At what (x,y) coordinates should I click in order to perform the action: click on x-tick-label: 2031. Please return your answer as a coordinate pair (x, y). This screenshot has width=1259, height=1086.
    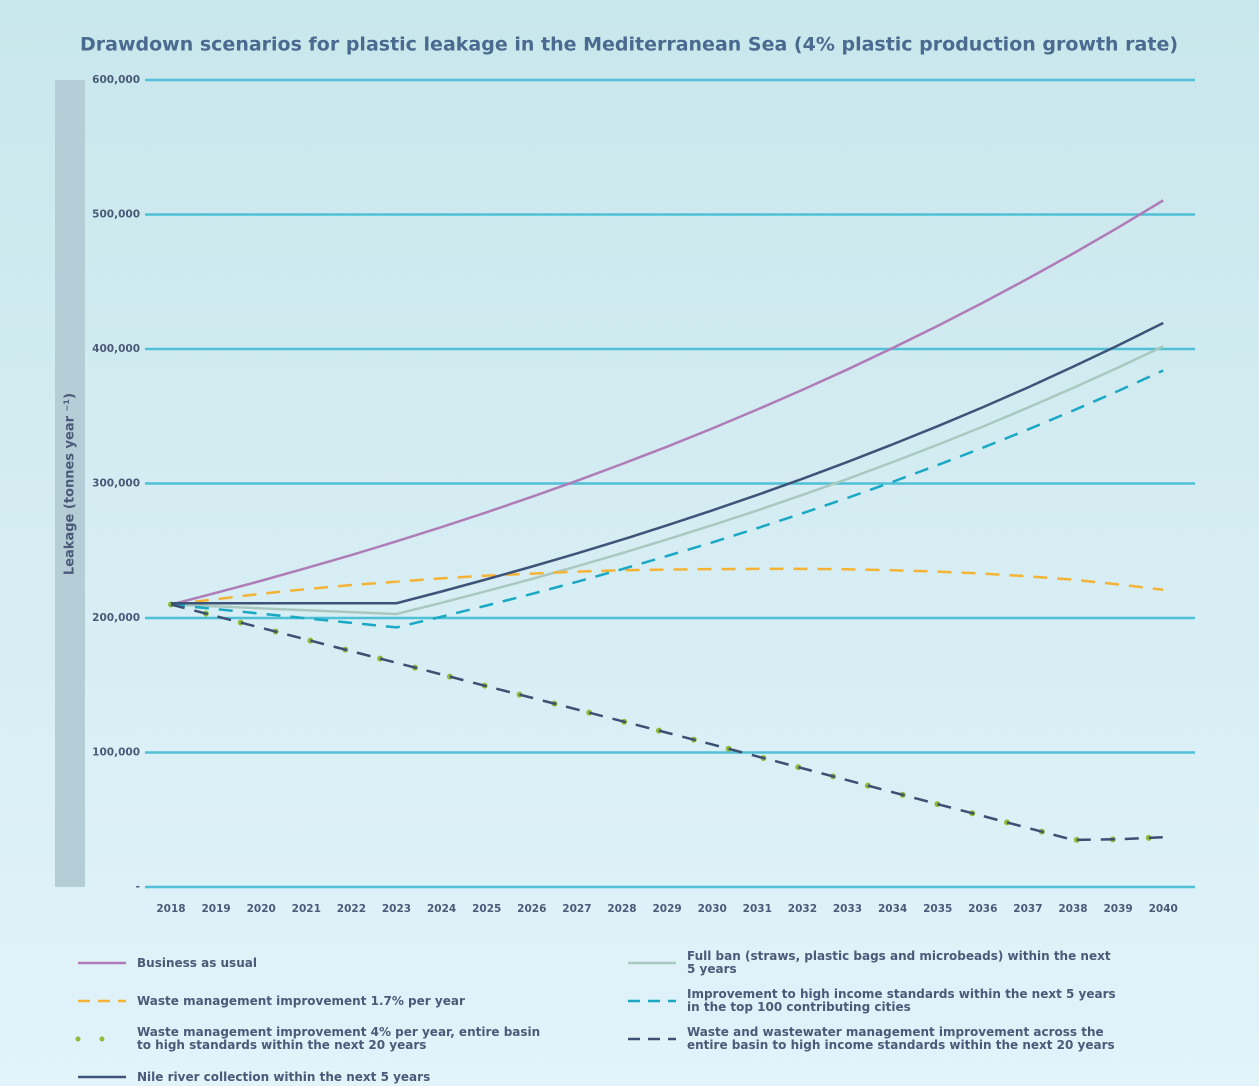
    Looking at the image, I should click on (757, 909).